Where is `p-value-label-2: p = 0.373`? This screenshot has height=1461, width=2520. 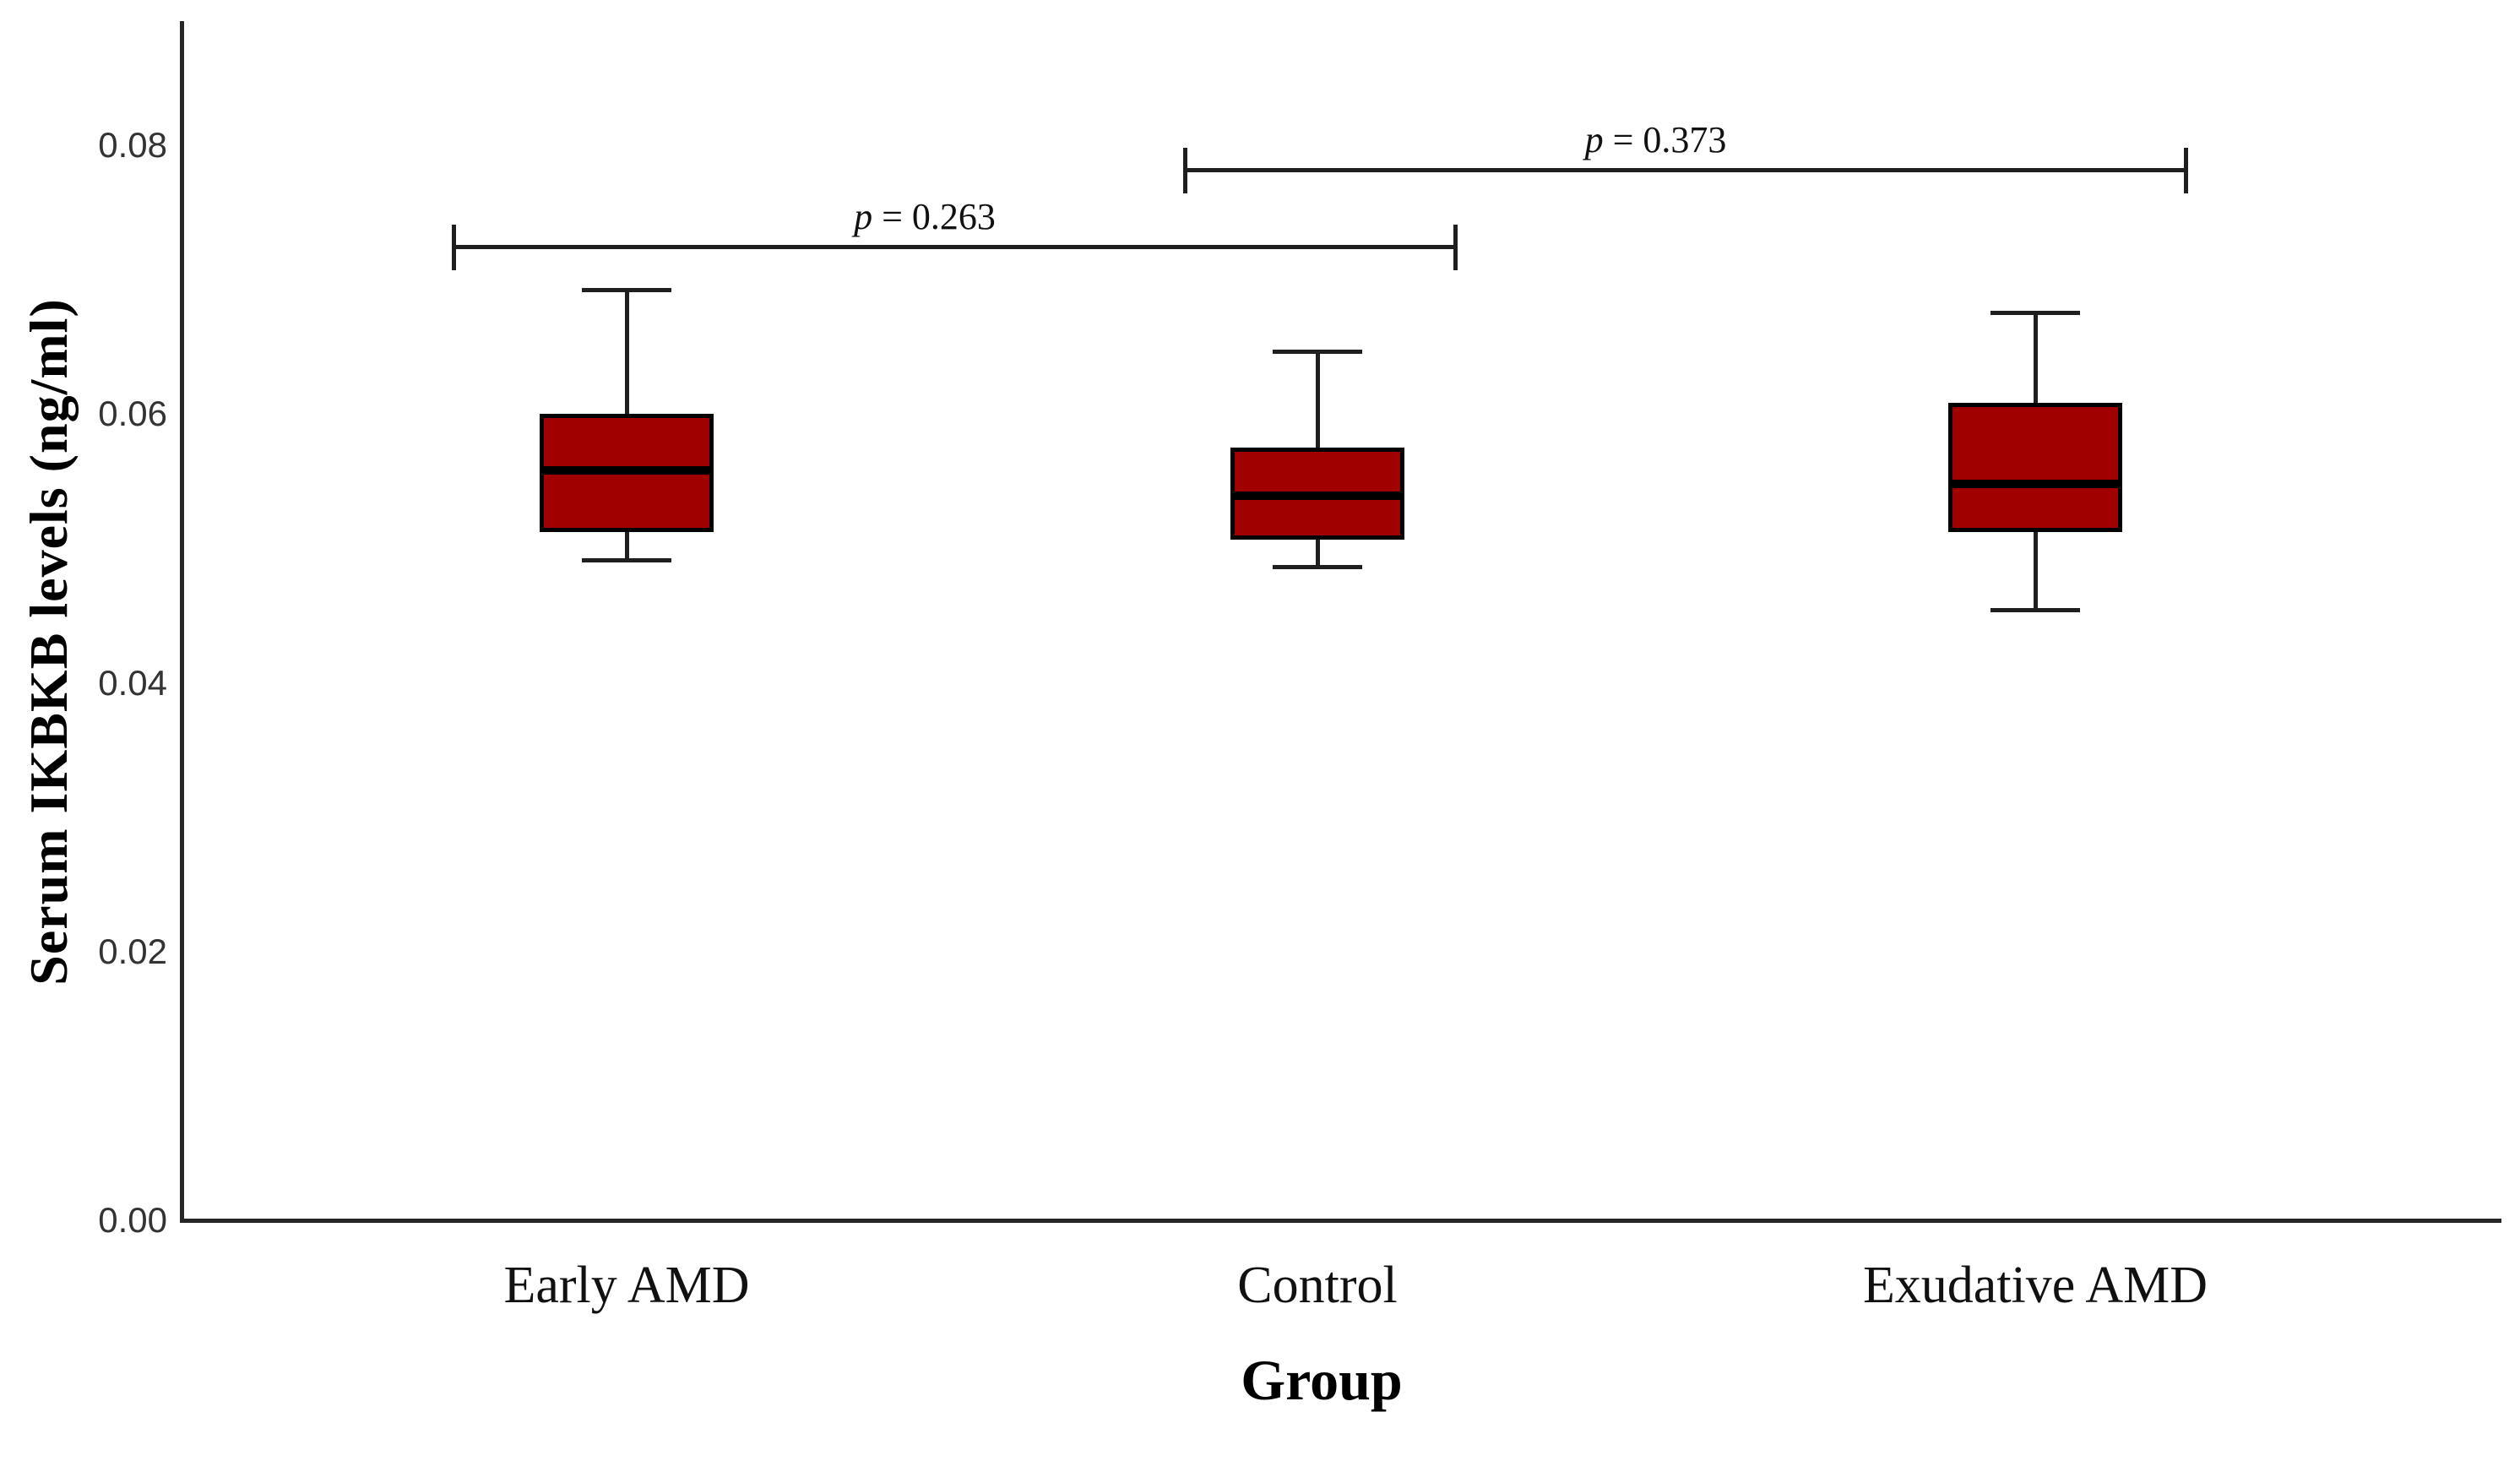
p-value-label-2: p = 0.373 is located at coordinates (1656, 139).